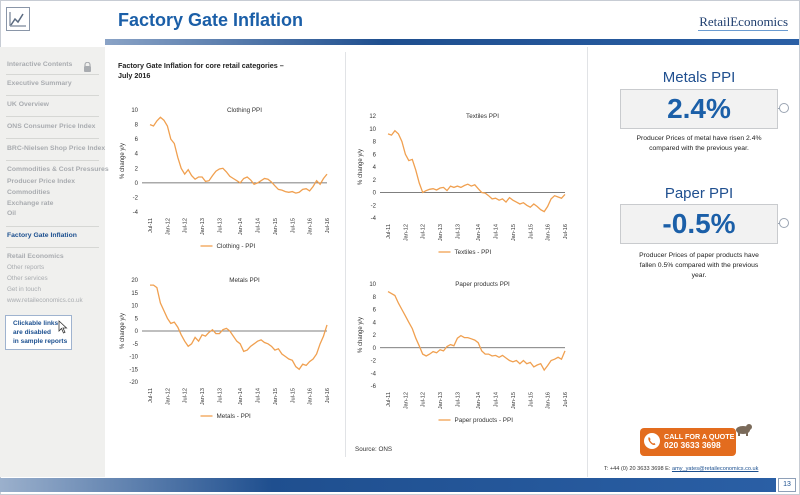 The height and width of the screenshot is (495, 800). I want to click on sidebar-item: Interactive Contents, so click(40, 64).